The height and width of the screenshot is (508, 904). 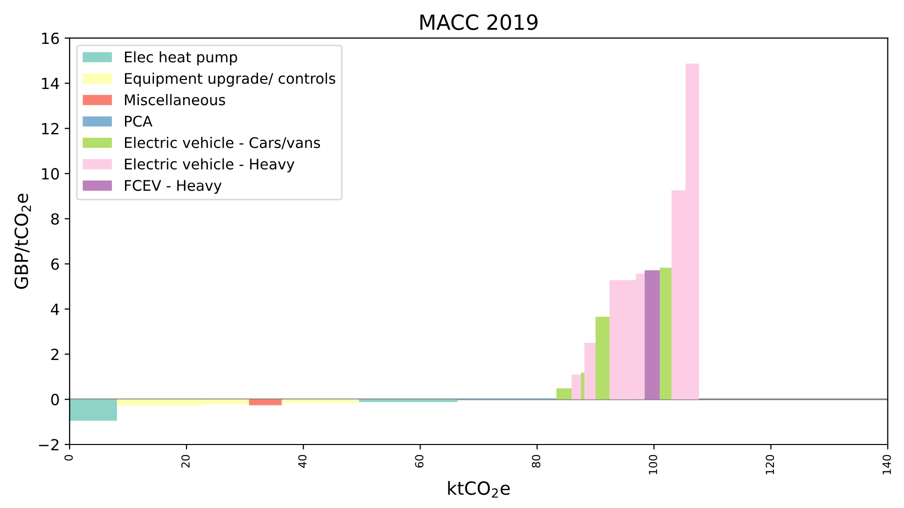 I want to click on y-tick-label: 10, so click(x=50, y=174).